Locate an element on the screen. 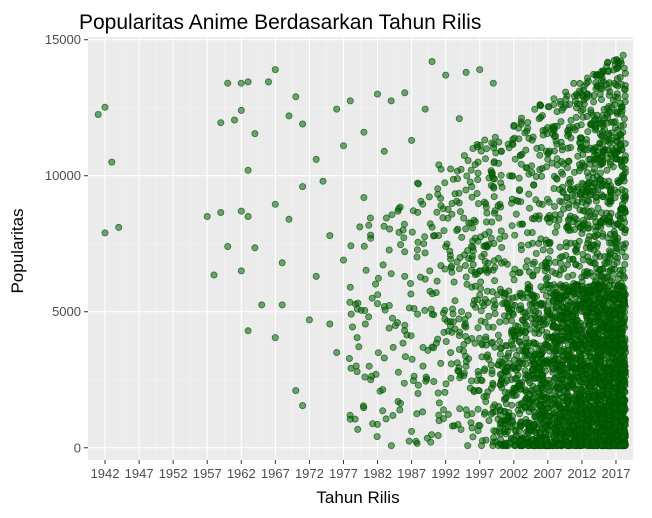 The image size is (652, 518). y-axis-title: Popularitas is located at coordinates (17, 250).